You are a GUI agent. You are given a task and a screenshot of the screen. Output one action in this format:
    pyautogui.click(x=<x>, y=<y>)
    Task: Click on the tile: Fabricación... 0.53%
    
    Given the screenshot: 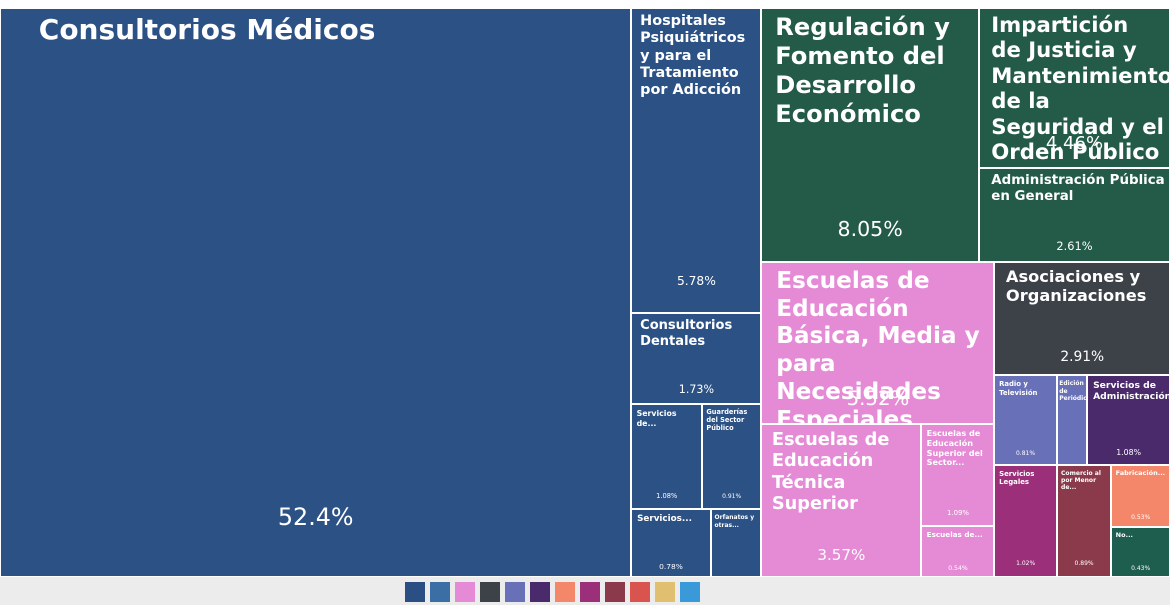 What is the action you would take?
    pyautogui.click(x=1140, y=495)
    